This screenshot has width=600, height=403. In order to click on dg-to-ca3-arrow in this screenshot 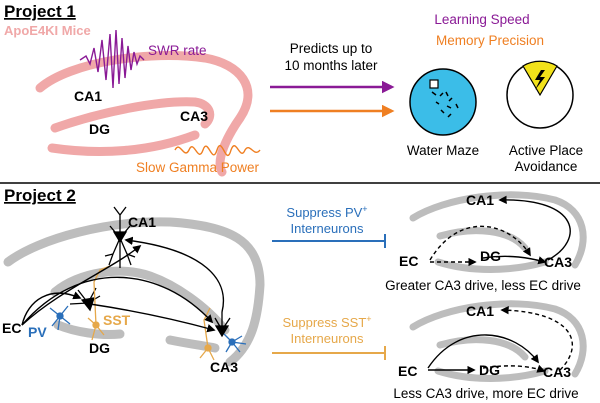, I will do `click(152, 318)`.